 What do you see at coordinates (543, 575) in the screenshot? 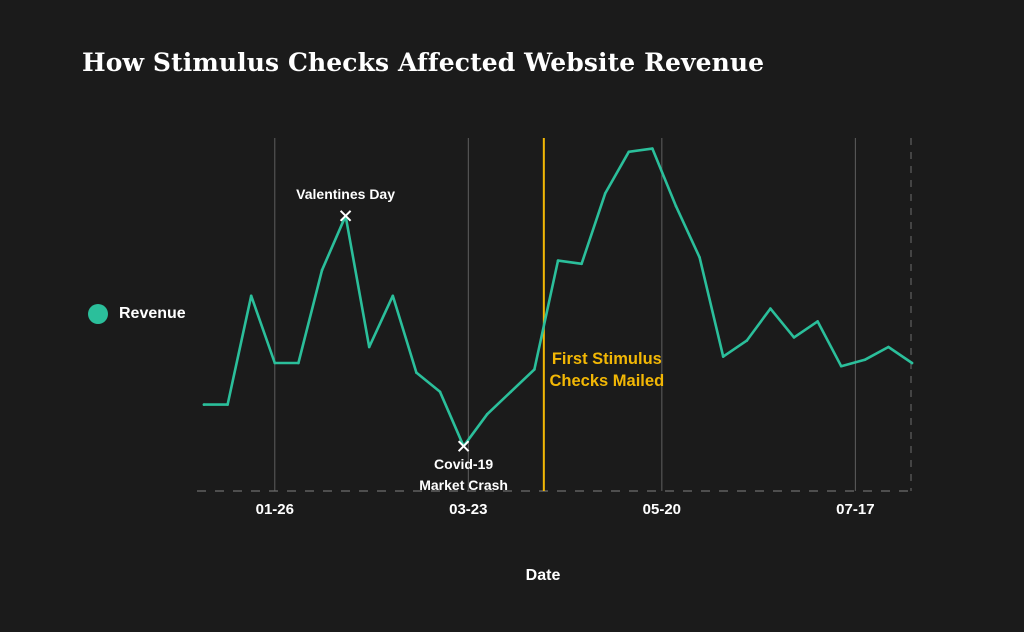
I see `x-axis-label: Date` at bounding box center [543, 575].